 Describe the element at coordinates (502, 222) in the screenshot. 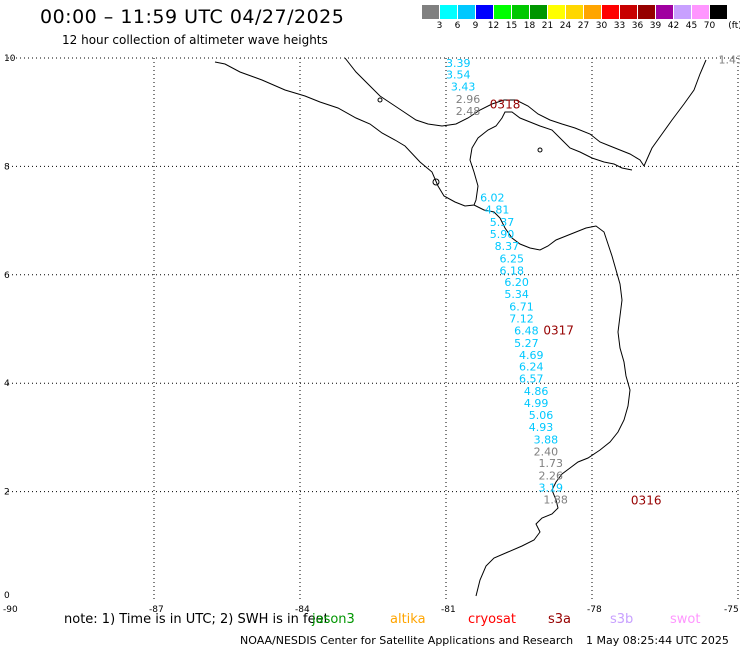

I see `wave-height-label: 5.37` at that location.